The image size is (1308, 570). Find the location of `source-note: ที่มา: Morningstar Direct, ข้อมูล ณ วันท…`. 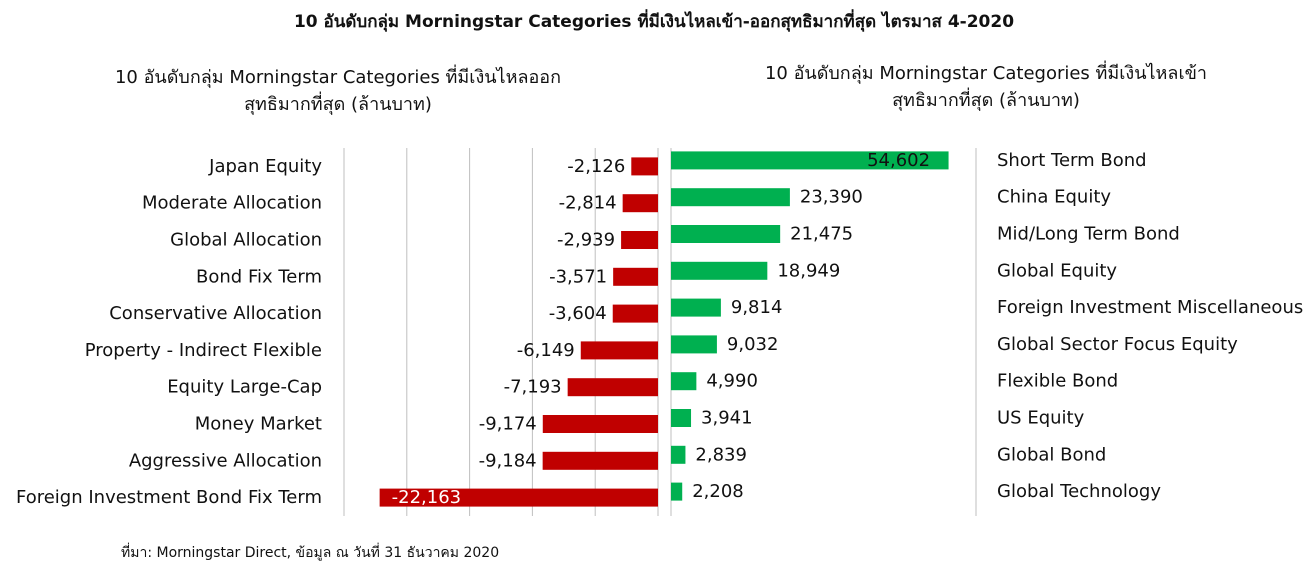

source-note: ที่มา: Morningstar Direct, ข้อมูล ณ วันท… is located at coordinates (310, 553).